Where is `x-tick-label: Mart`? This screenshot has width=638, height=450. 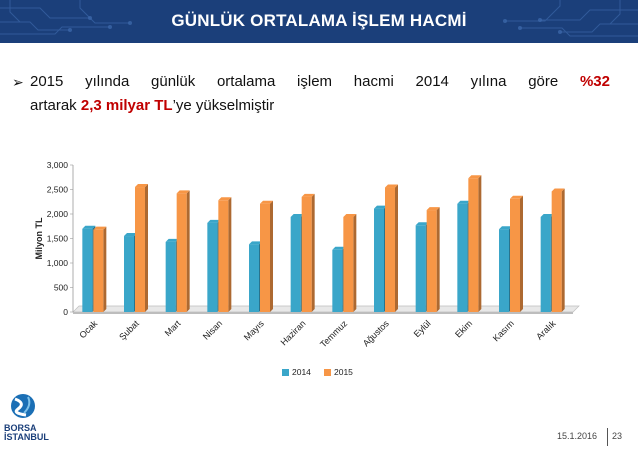 x-tick-label: Mart is located at coordinates (173, 328).